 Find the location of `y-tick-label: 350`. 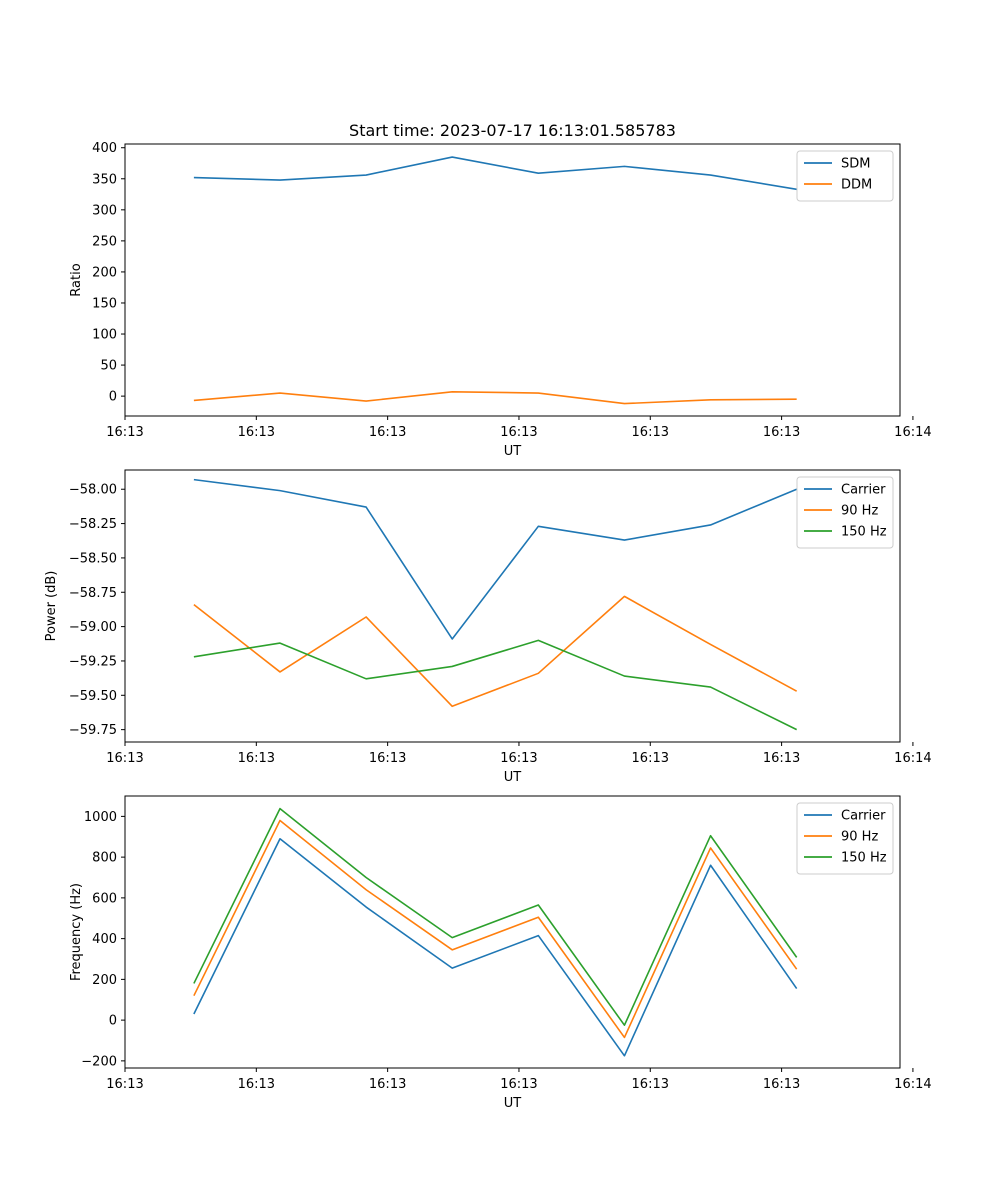

y-tick-label: 350 is located at coordinates (104, 179).